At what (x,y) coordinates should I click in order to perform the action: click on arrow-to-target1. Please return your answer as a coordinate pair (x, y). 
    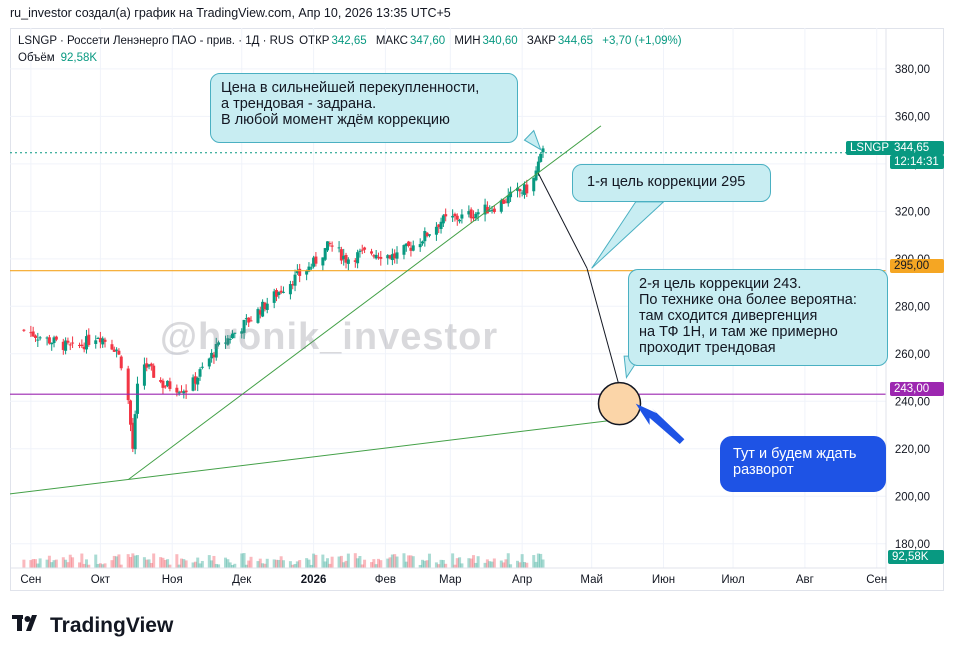
    Looking at the image, I should click on (562, 221).